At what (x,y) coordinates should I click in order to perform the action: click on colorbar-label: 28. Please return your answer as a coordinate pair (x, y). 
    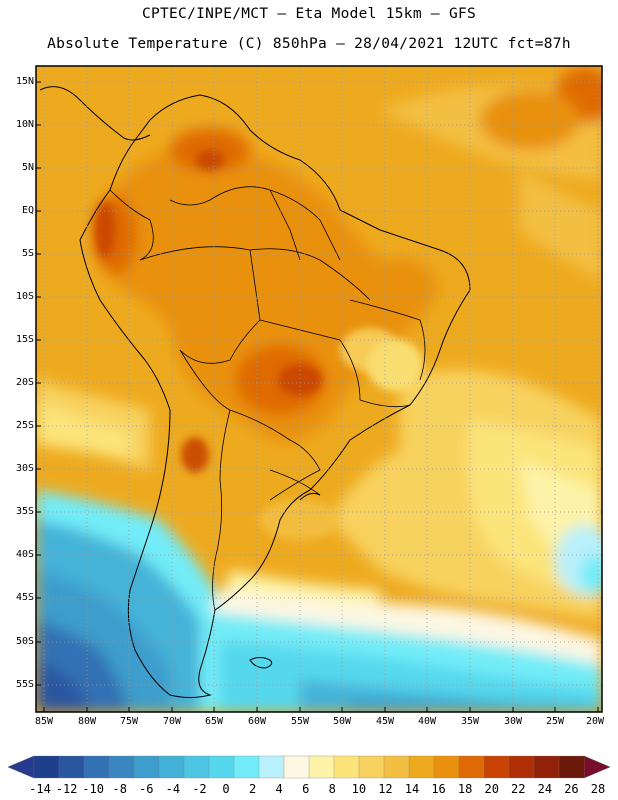
    Looking at the image, I should click on (598, 789).